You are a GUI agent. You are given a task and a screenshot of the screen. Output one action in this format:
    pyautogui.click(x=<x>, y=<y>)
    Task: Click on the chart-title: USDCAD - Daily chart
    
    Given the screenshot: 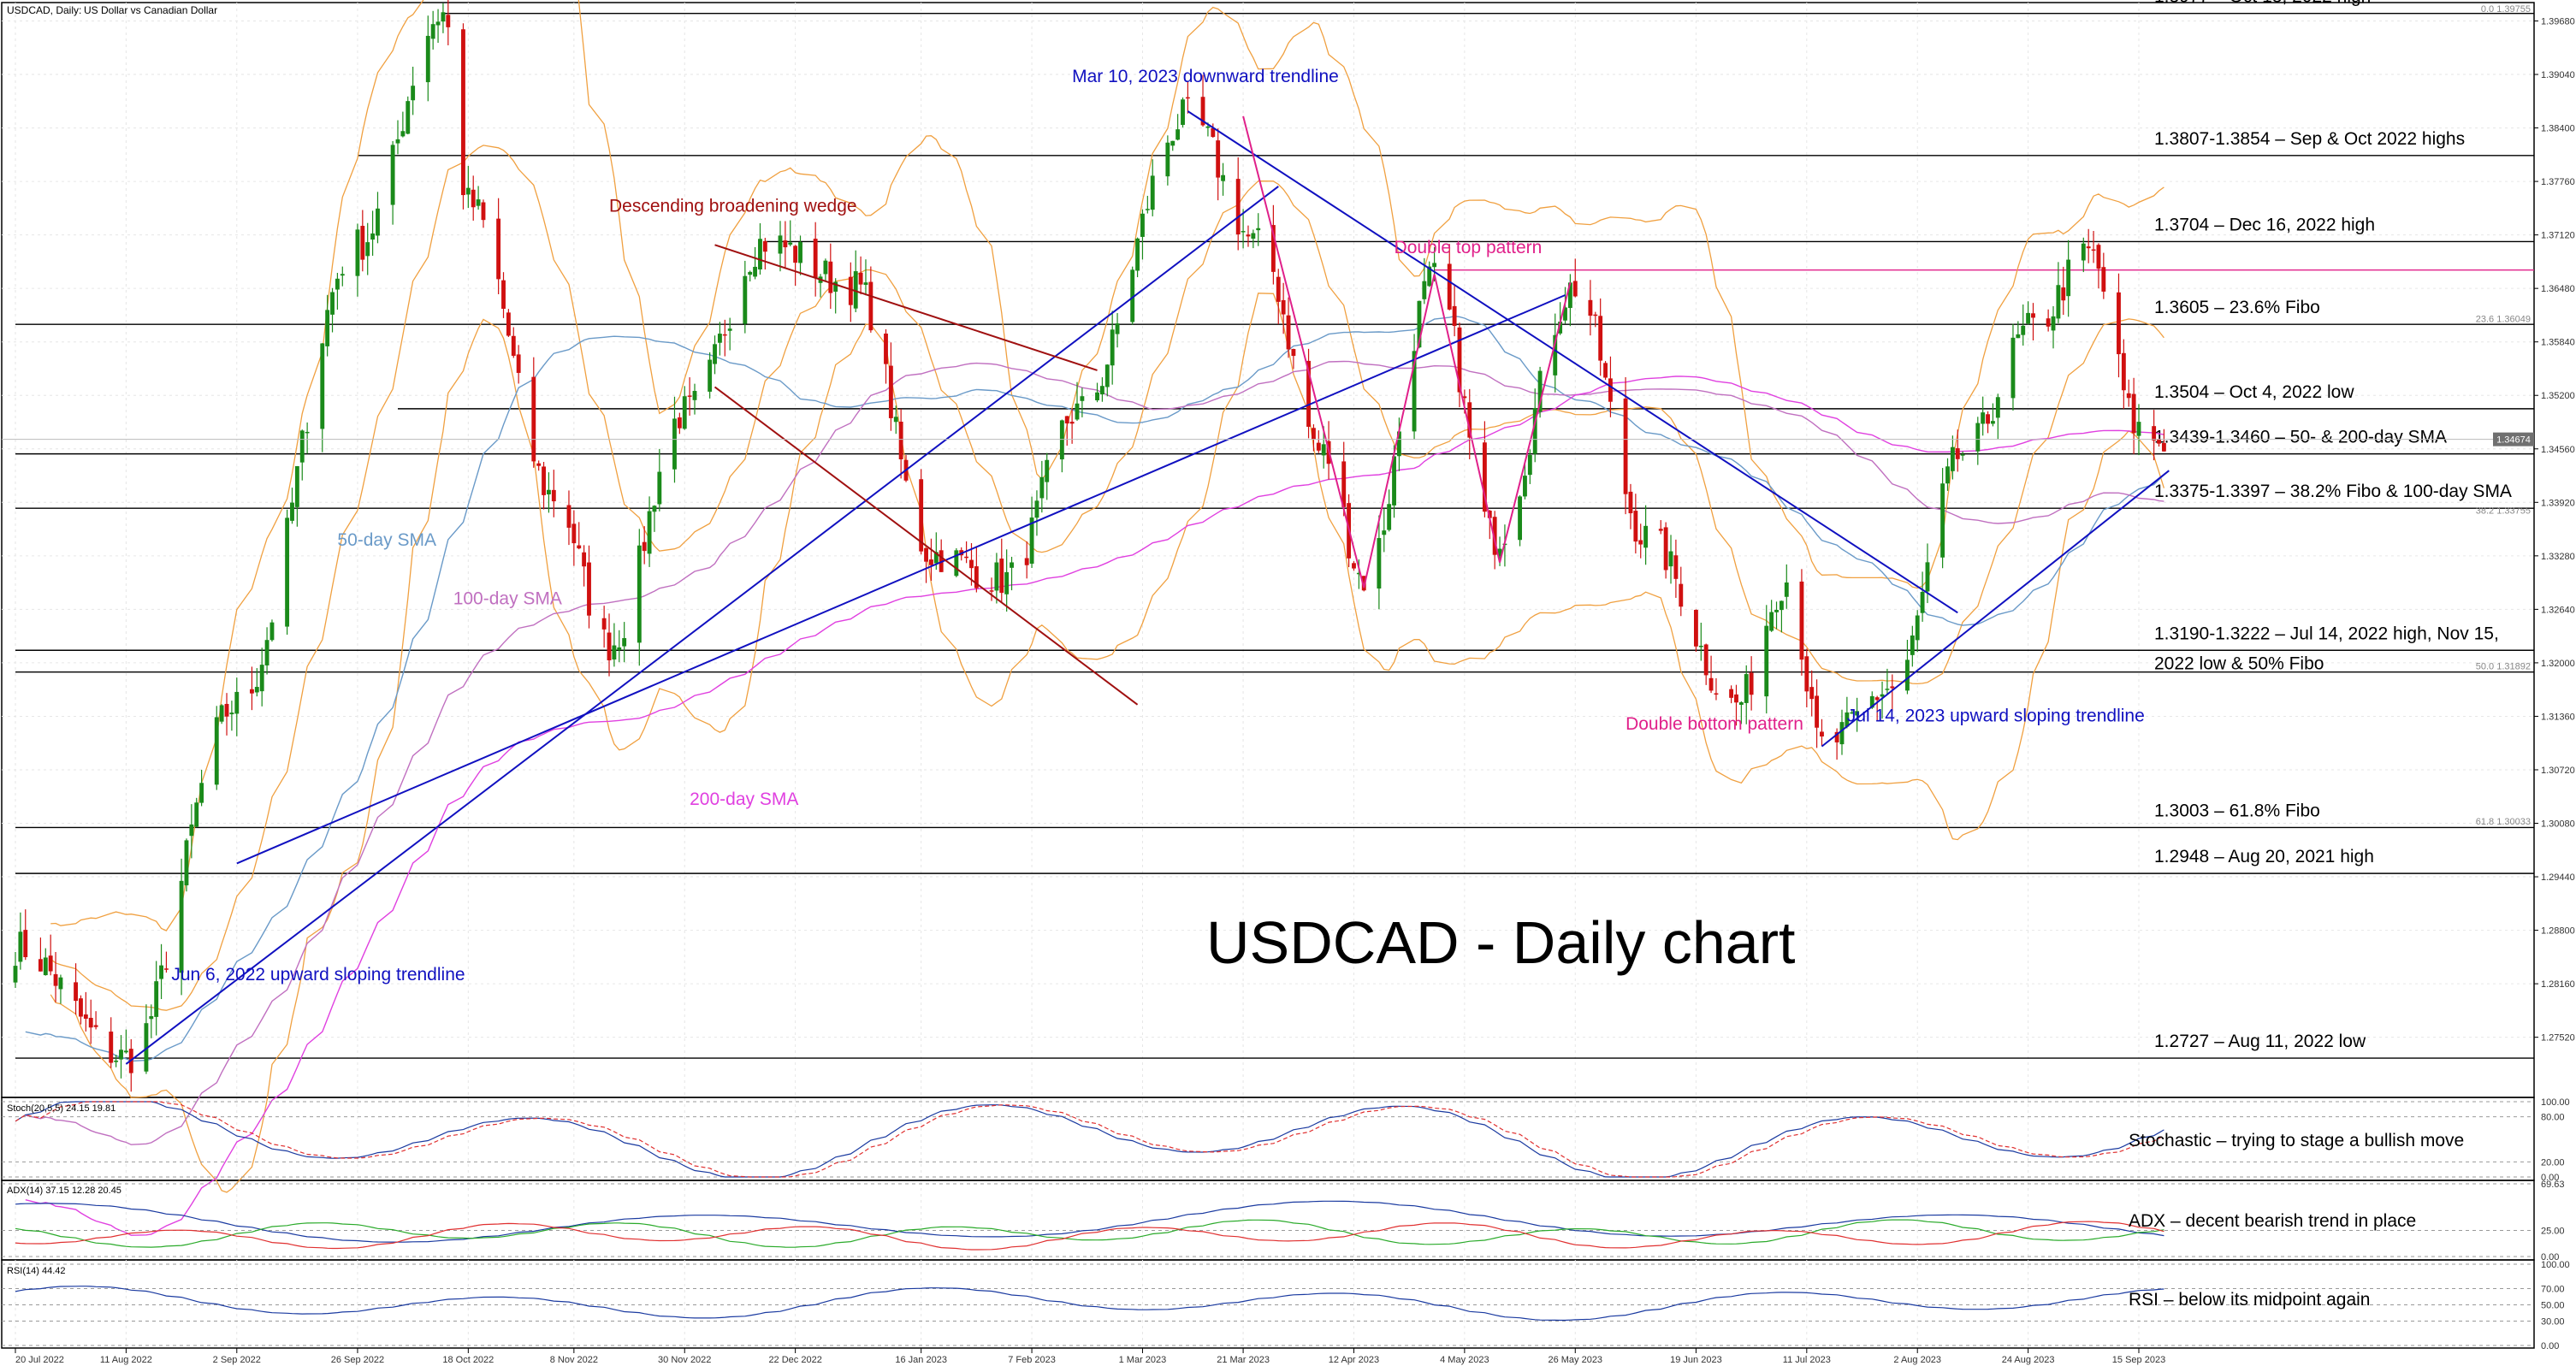 What is the action you would take?
    pyautogui.click(x=1500, y=943)
    